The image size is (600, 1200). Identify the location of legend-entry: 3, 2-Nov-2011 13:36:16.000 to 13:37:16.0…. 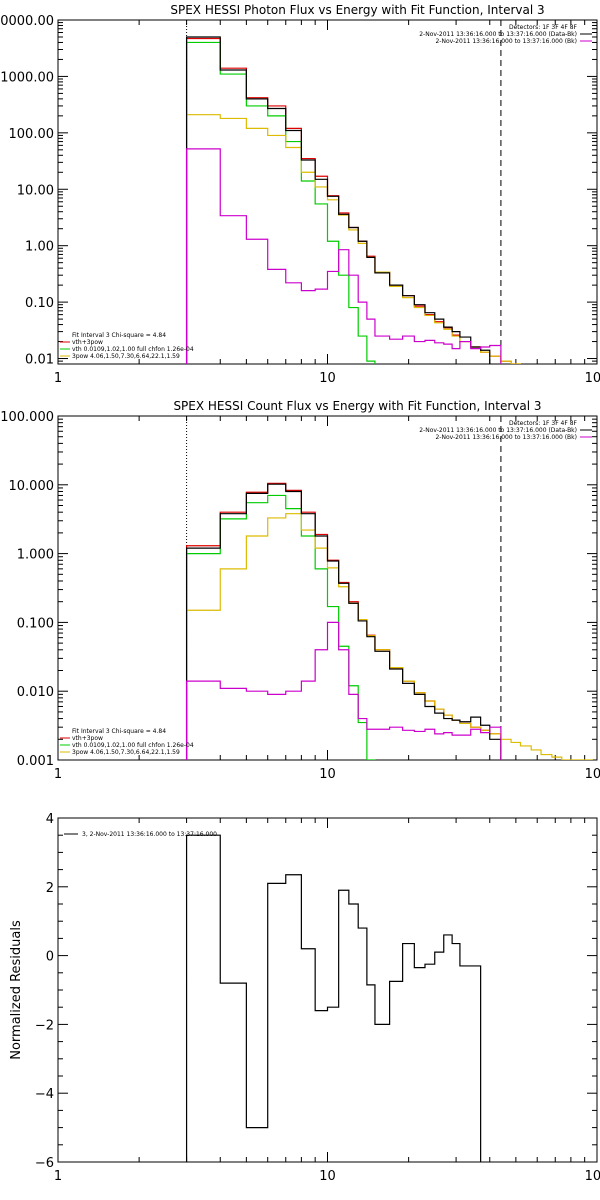
(149, 834).